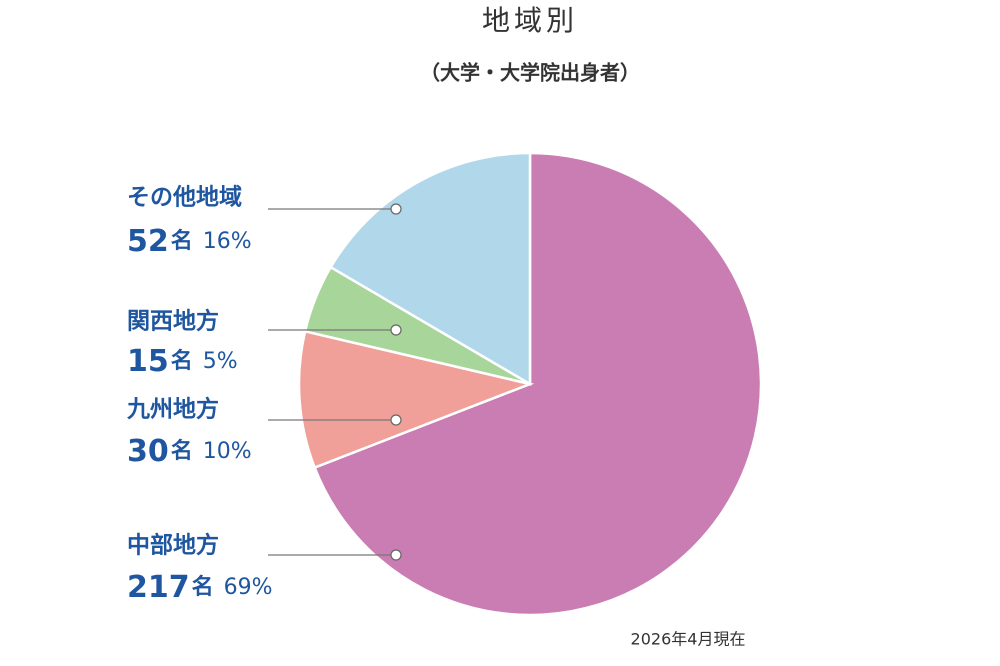  Describe the element at coordinates (148, 241) in the screenshot. I see `count: 52` at that location.